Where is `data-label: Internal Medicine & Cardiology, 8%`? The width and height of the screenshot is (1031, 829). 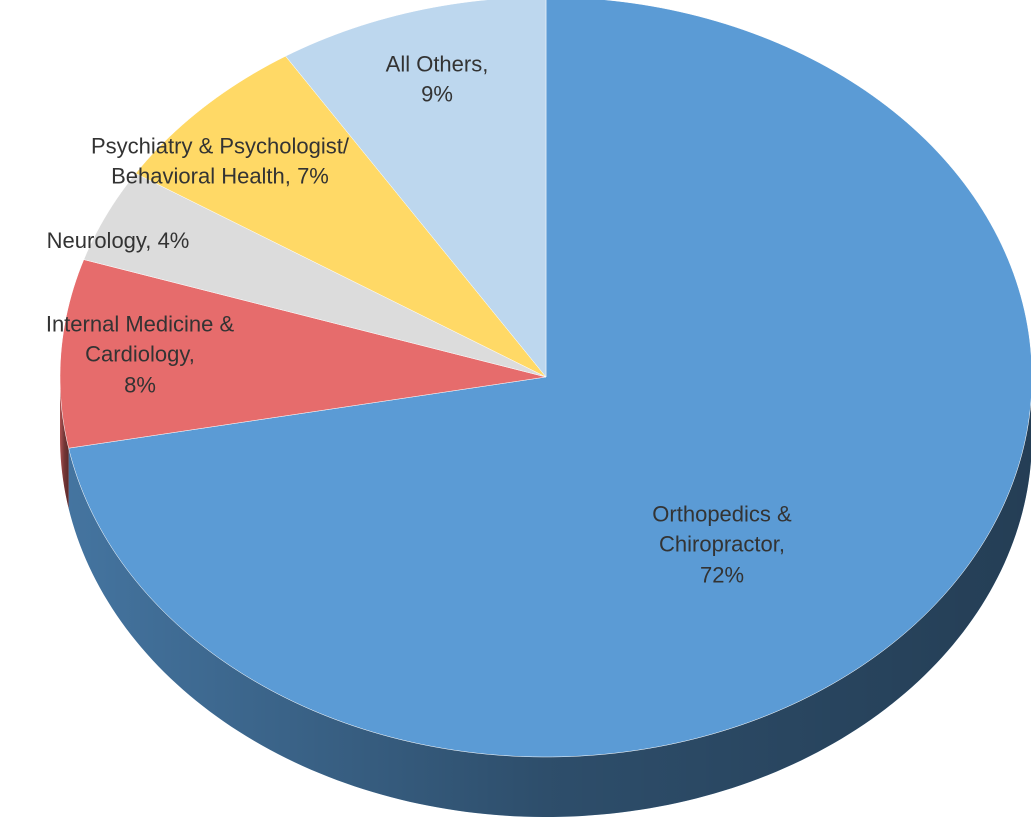
data-label: Internal Medicine & Cardiology, 8% is located at coordinates (140, 354).